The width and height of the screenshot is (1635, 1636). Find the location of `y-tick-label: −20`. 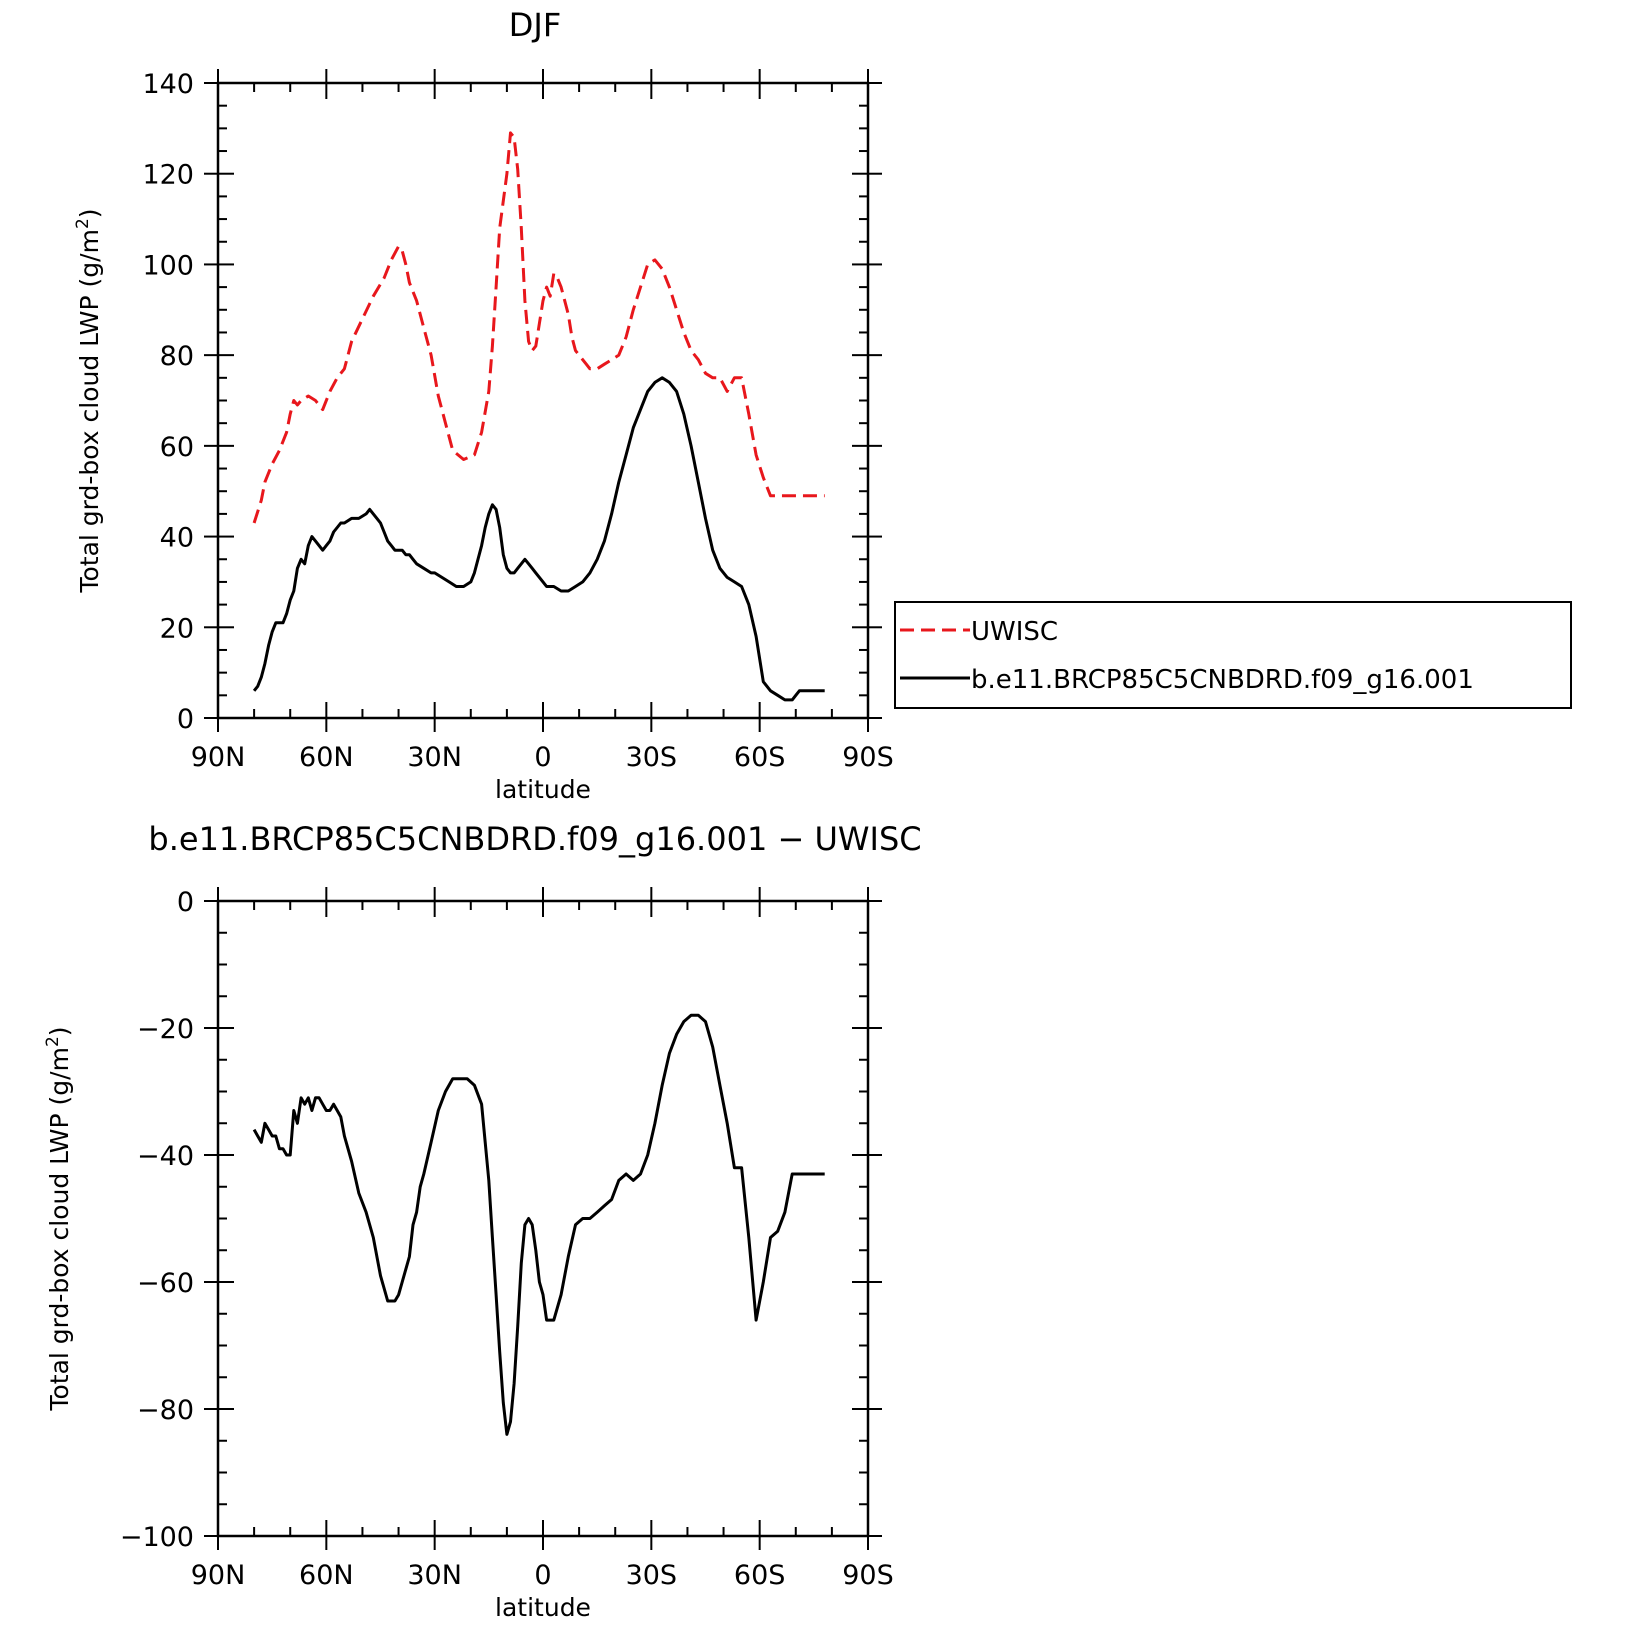

y-tick-label: −20 is located at coordinates (165, 1029).